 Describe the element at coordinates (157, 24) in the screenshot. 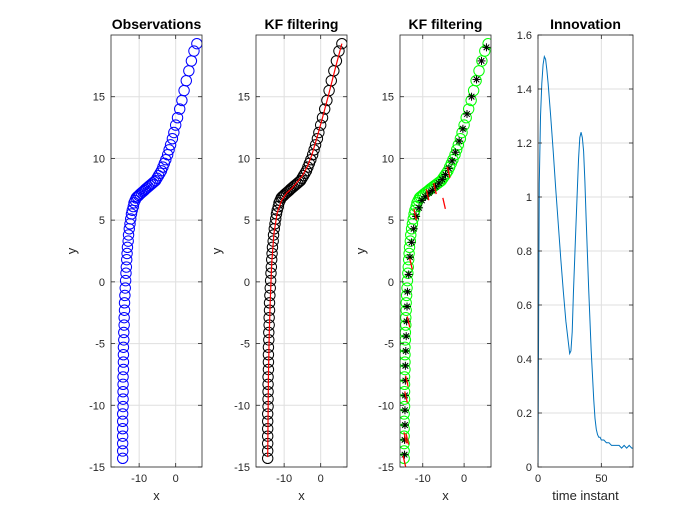

I see `subplot-title: Observations` at that location.